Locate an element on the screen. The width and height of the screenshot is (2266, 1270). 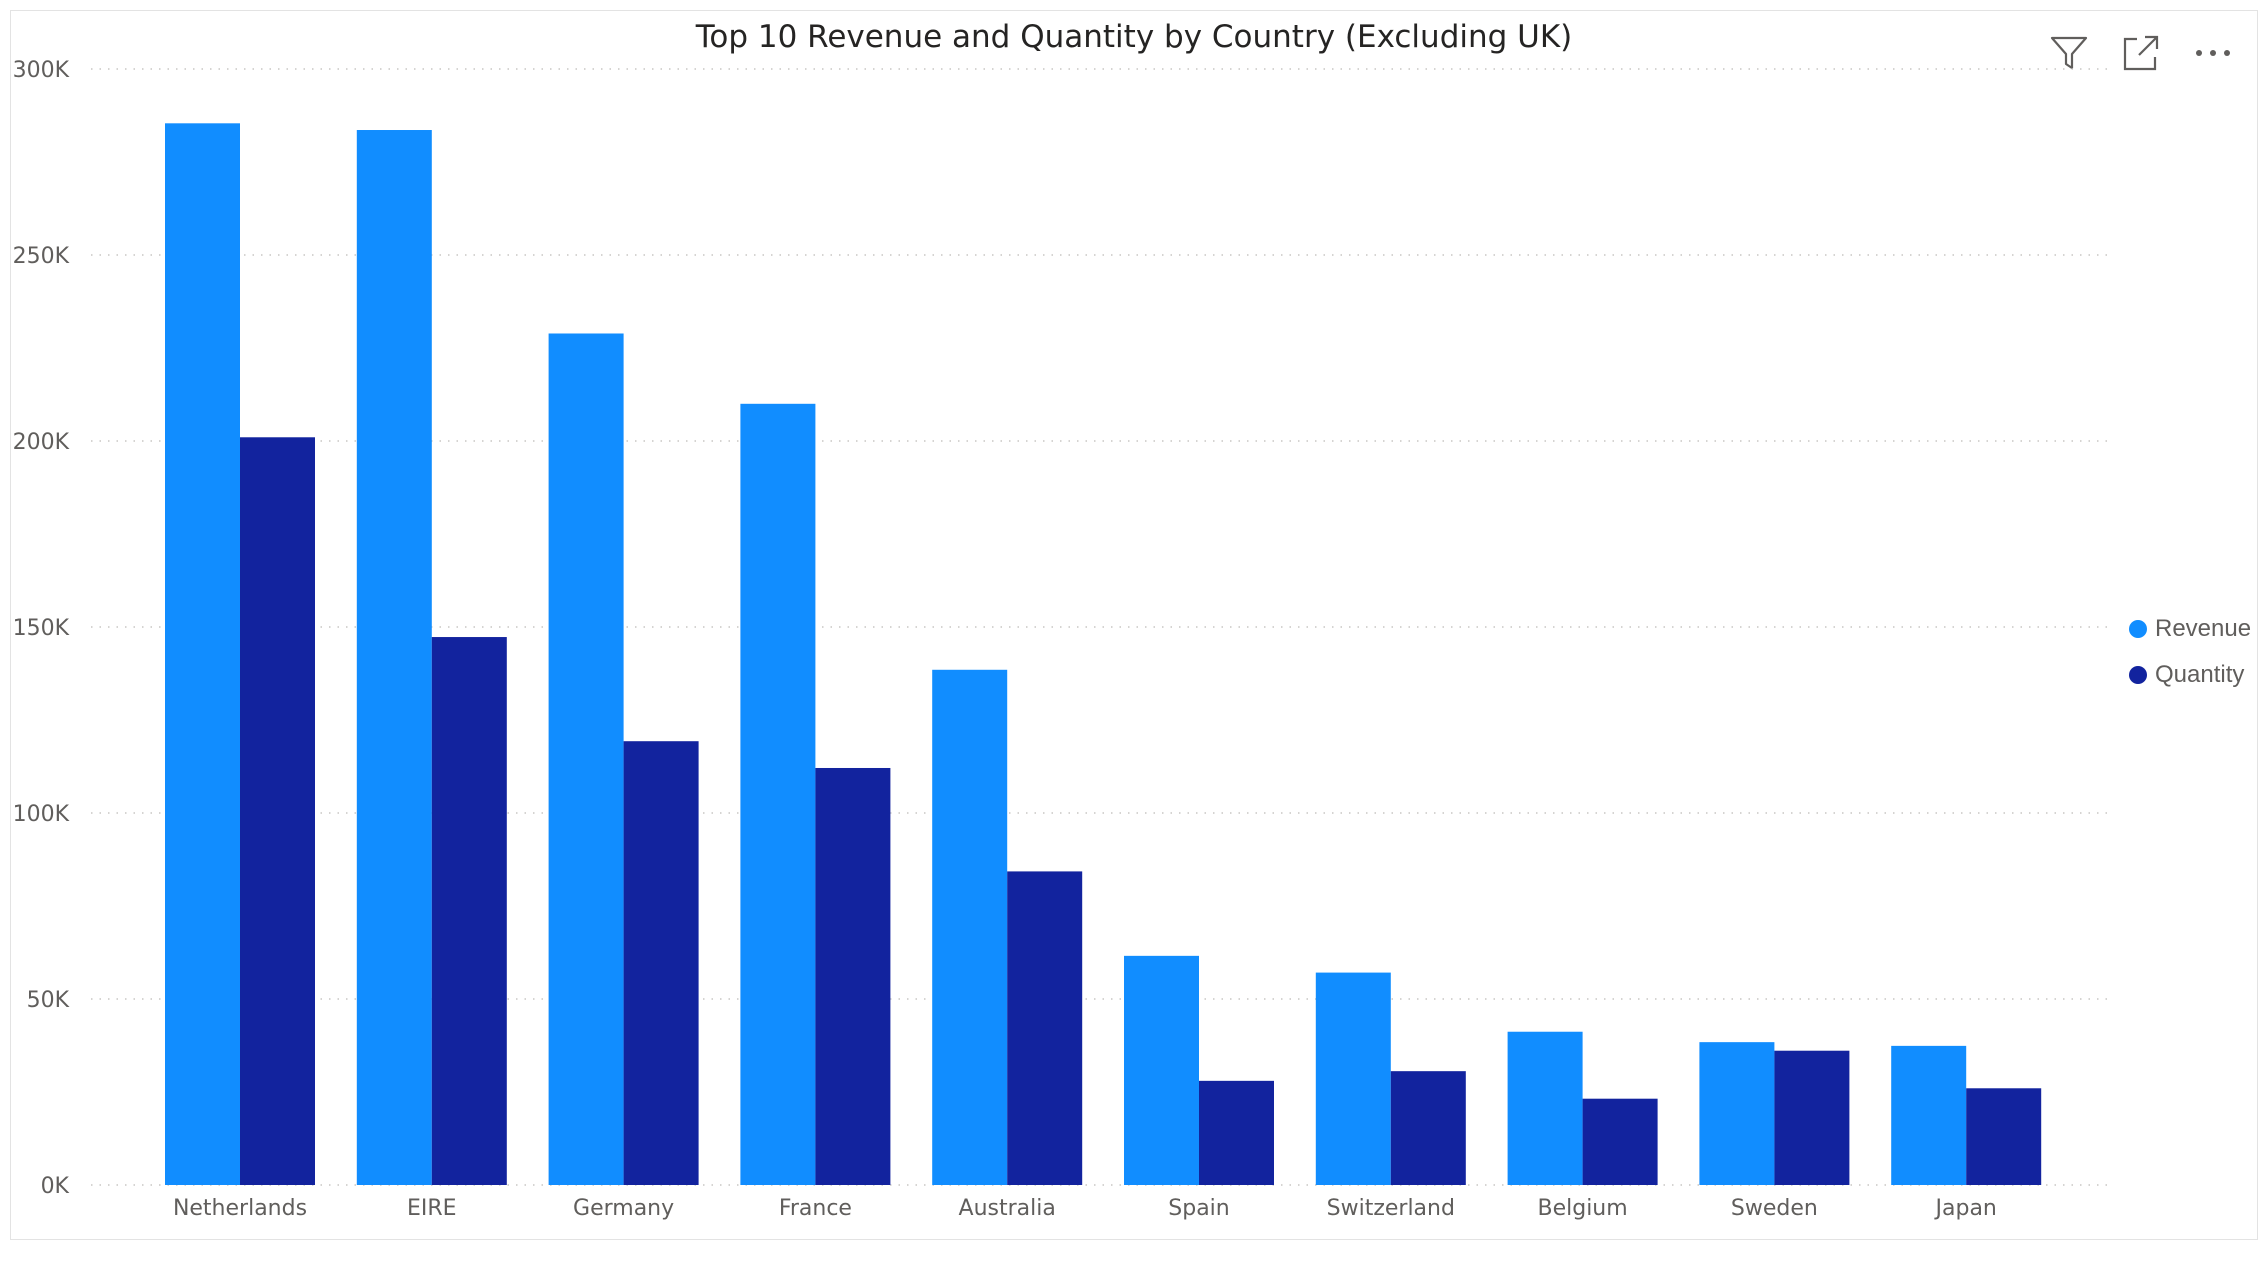
bar-revenue-japan is located at coordinates (1929, 1115).